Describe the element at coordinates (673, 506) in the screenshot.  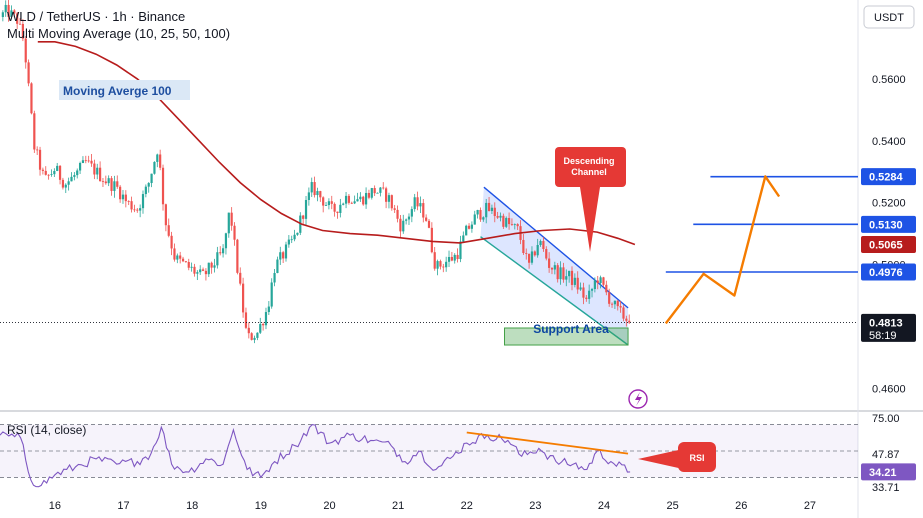
I see `time-tick-label: 25` at that location.